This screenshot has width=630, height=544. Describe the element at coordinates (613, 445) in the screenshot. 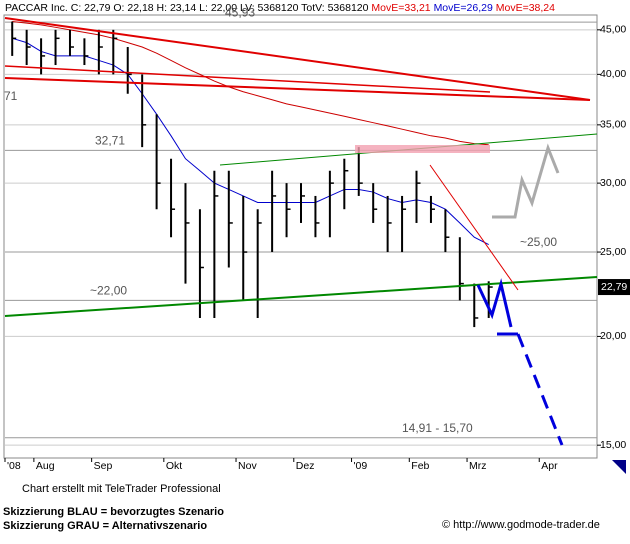

I see `y-tick-label: 15,00` at that location.